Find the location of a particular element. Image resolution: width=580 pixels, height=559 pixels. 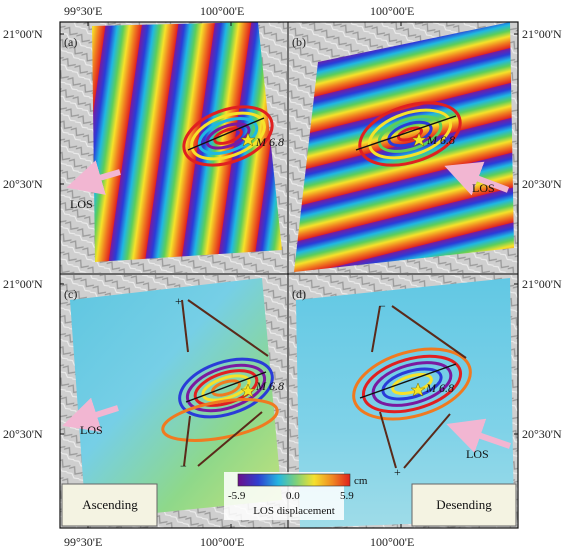

left-tick-1: 21°00'N is located at coordinates (23, 34).